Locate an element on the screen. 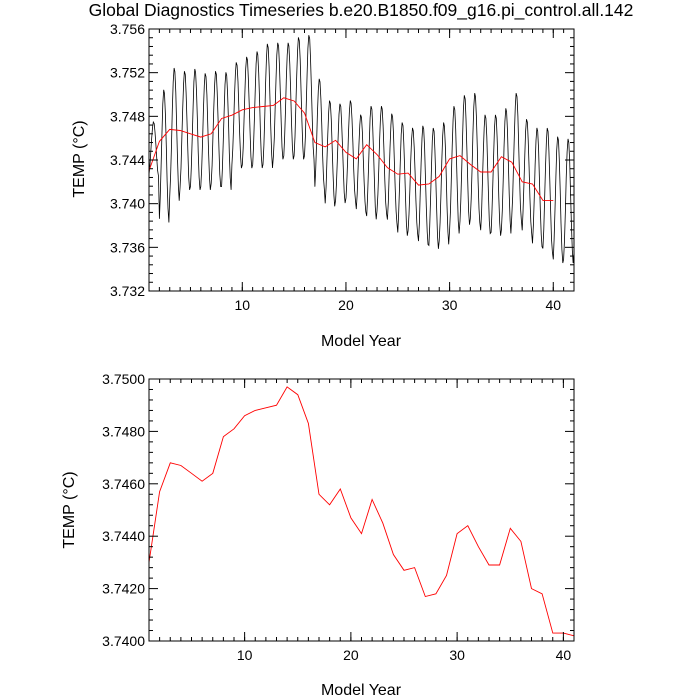 The image size is (700, 700). bottom-x-tick-label: 20 is located at coordinates (351, 655).